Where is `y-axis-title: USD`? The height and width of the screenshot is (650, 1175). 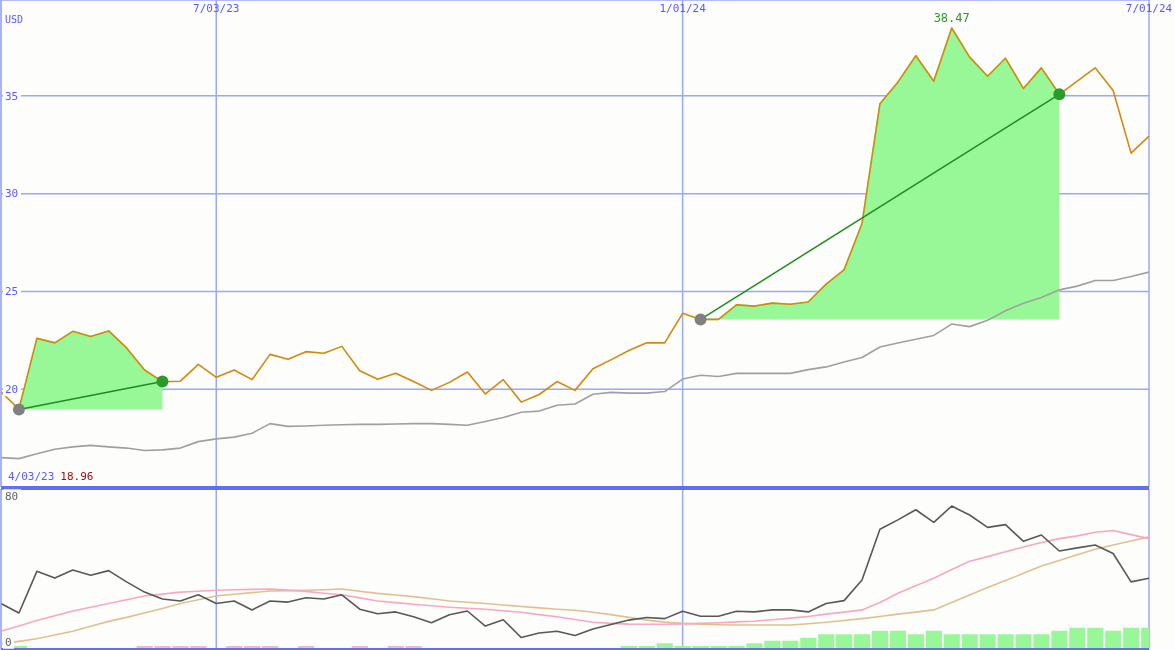 y-axis-title: USD is located at coordinates (14, 19).